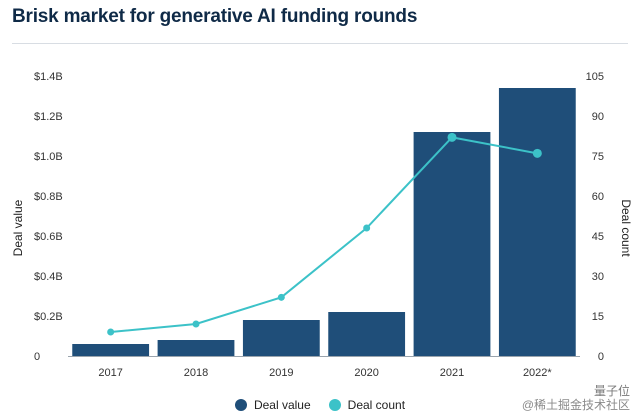  What do you see at coordinates (196, 373) in the screenshot?
I see `x-tick-label: 2018` at bounding box center [196, 373].